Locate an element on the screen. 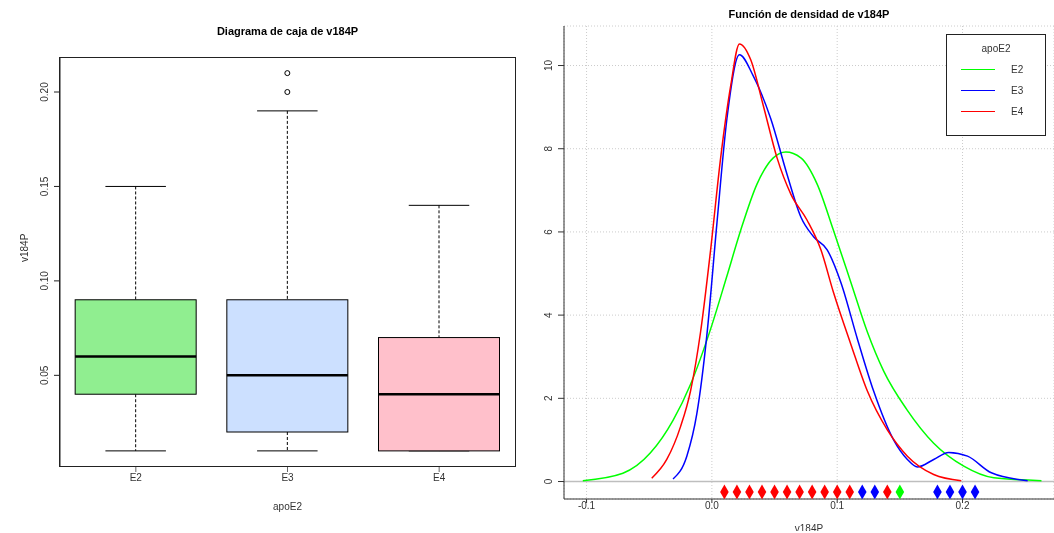 The image size is (1054, 533). y-tick-label: 0 is located at coordinates (548, 481).